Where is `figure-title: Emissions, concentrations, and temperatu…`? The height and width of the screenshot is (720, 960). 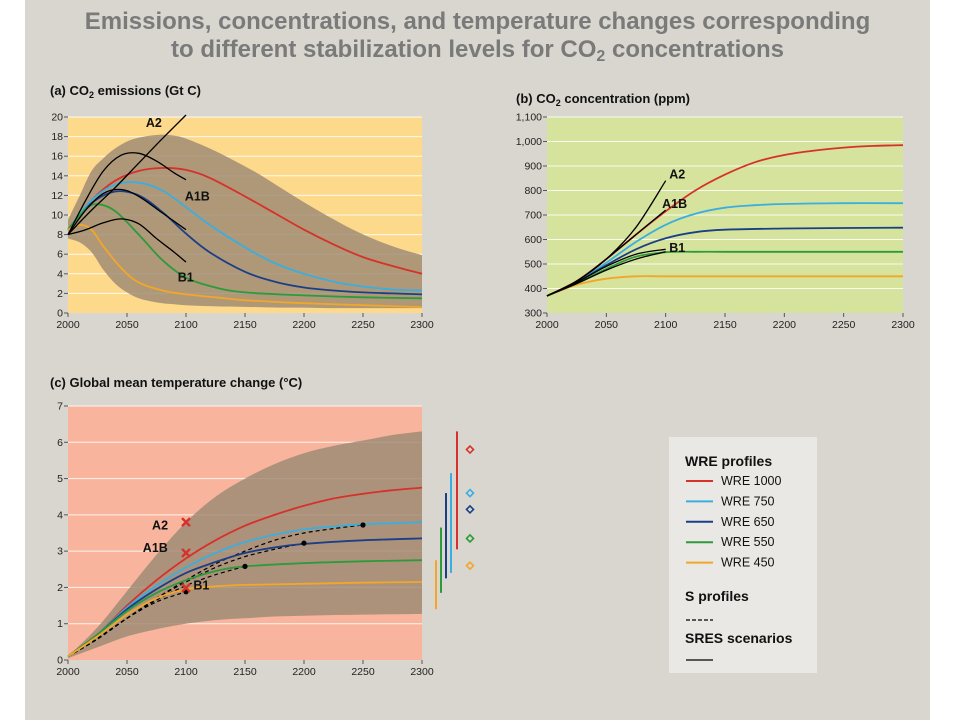
figure-title: Emissions, concentrations, and temperatu… is located at coordinates (477, 36).